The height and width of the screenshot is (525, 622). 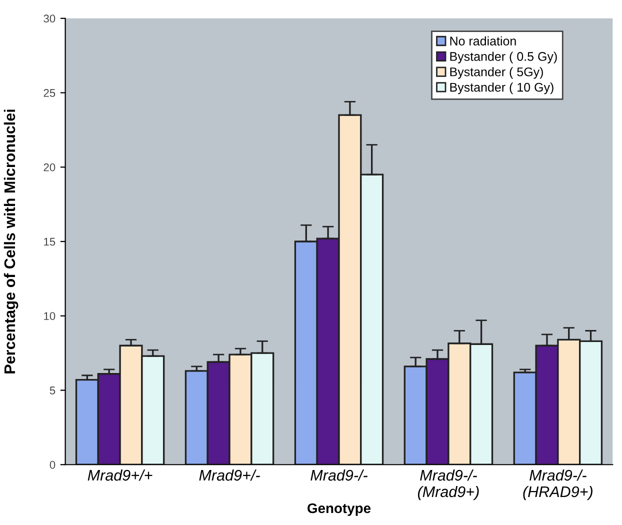 What do you see at coordinates (120, 475) in the screenshot?
I see `x-tick-label: Mrad9+/+` at bounding box center [120, 475].